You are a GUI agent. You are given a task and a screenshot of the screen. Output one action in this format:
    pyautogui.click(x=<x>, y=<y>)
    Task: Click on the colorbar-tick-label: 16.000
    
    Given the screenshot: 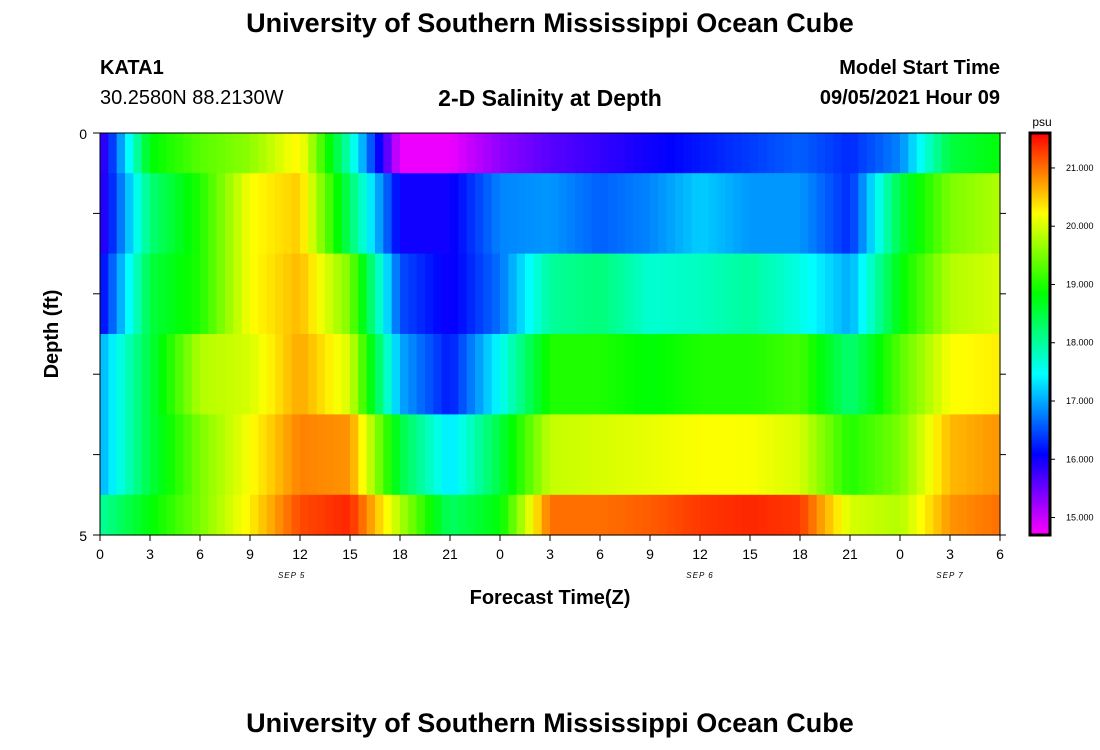 What is the action you would take?
    pyautogui.click(x=1080, y=459)
    